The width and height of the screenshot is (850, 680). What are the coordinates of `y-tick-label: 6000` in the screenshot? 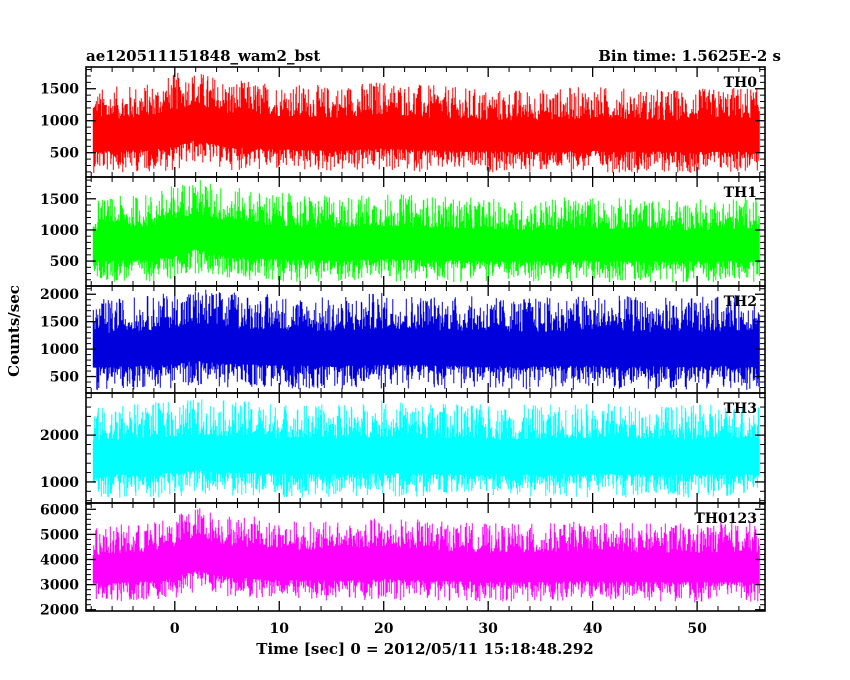 It's located at (59, 510).